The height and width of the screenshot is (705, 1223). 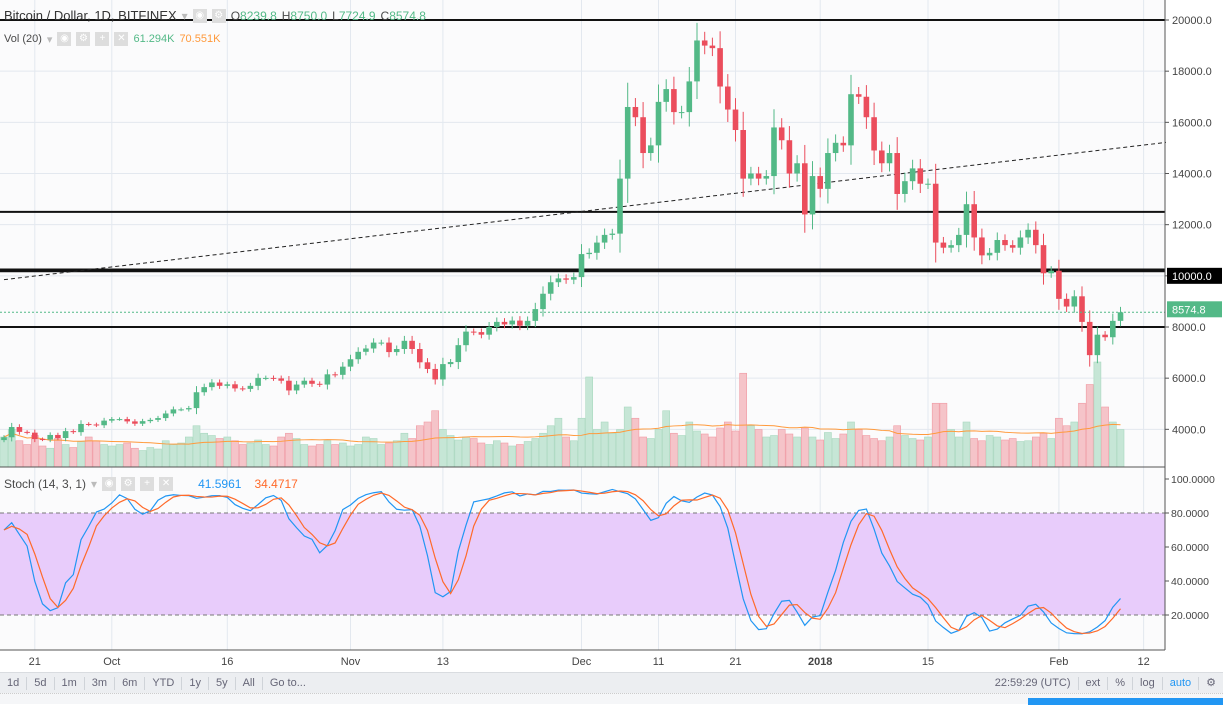 What do you see at coordinates (611, 699) in the screenshot?
I see `bottom-panel-strip` at bounding box center [611, 699].